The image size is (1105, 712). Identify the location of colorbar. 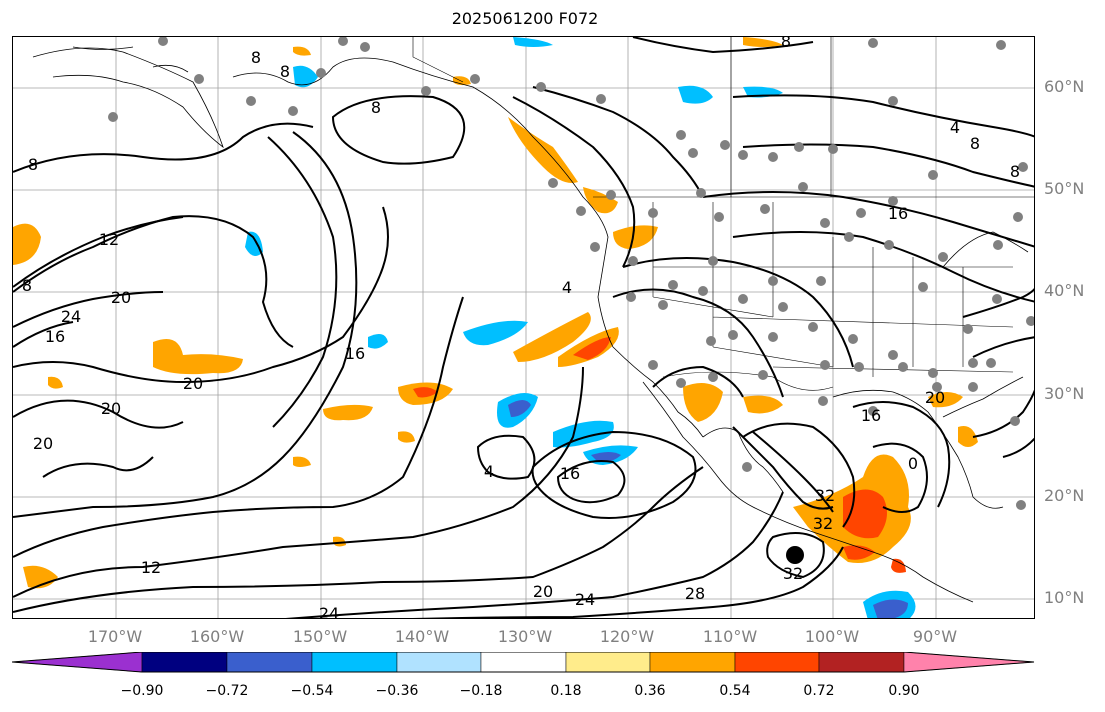
(523, 662).